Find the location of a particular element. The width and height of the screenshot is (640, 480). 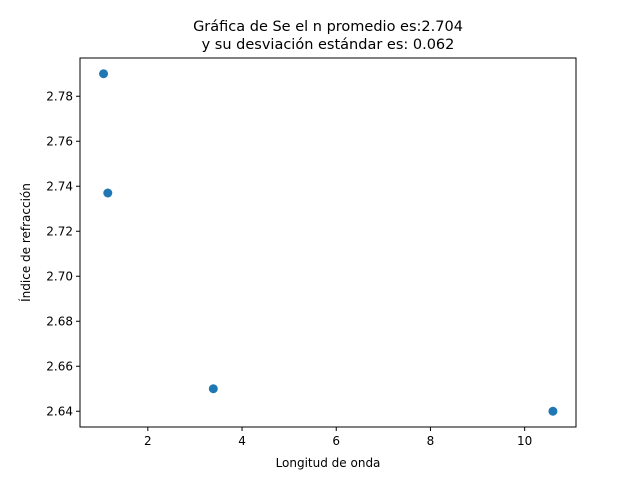

x-axis-ticks: 2 4 6 8 10 is located at coordinates (338, 437).